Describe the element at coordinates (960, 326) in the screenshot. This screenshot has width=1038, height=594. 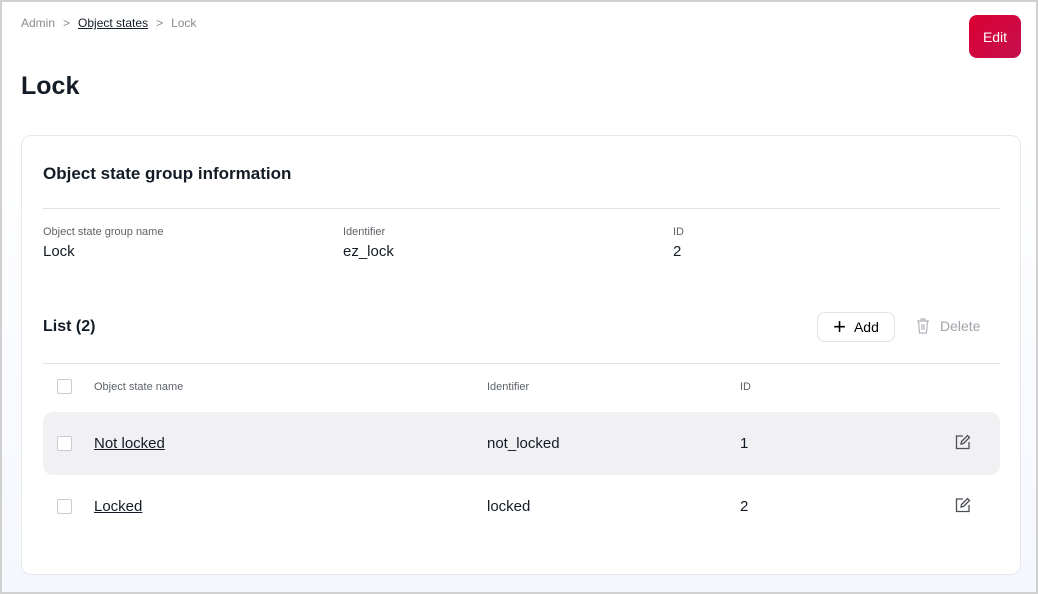
I see `delete-label: Delete` at that location.